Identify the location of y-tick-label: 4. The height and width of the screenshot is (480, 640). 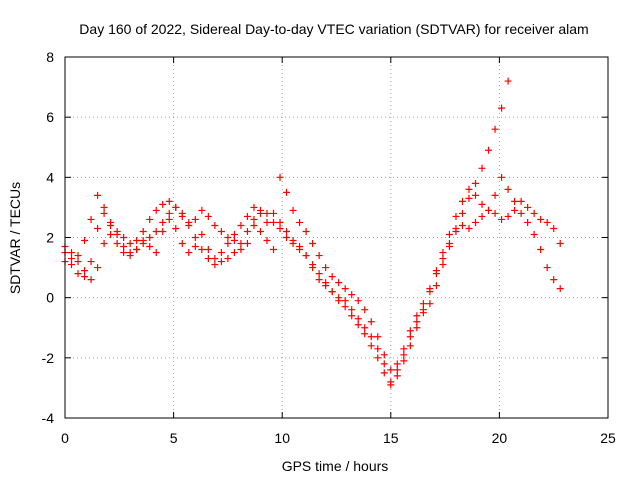
(50, 177).